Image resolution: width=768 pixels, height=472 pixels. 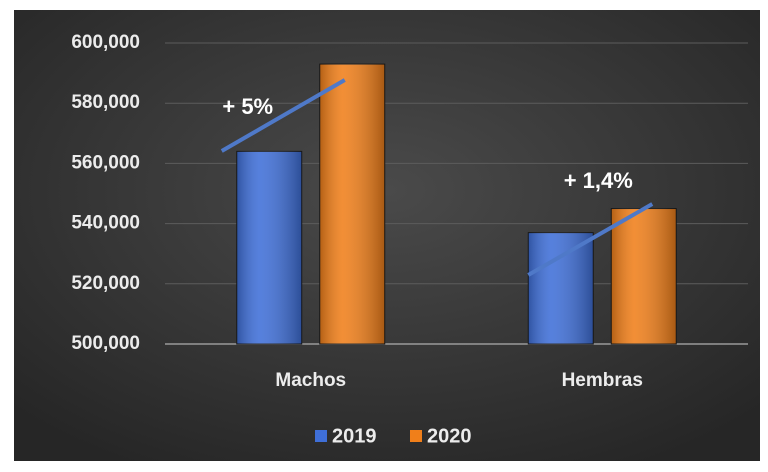 I want to click on y-tick-label: 500,000, so click(x=105, y=343).